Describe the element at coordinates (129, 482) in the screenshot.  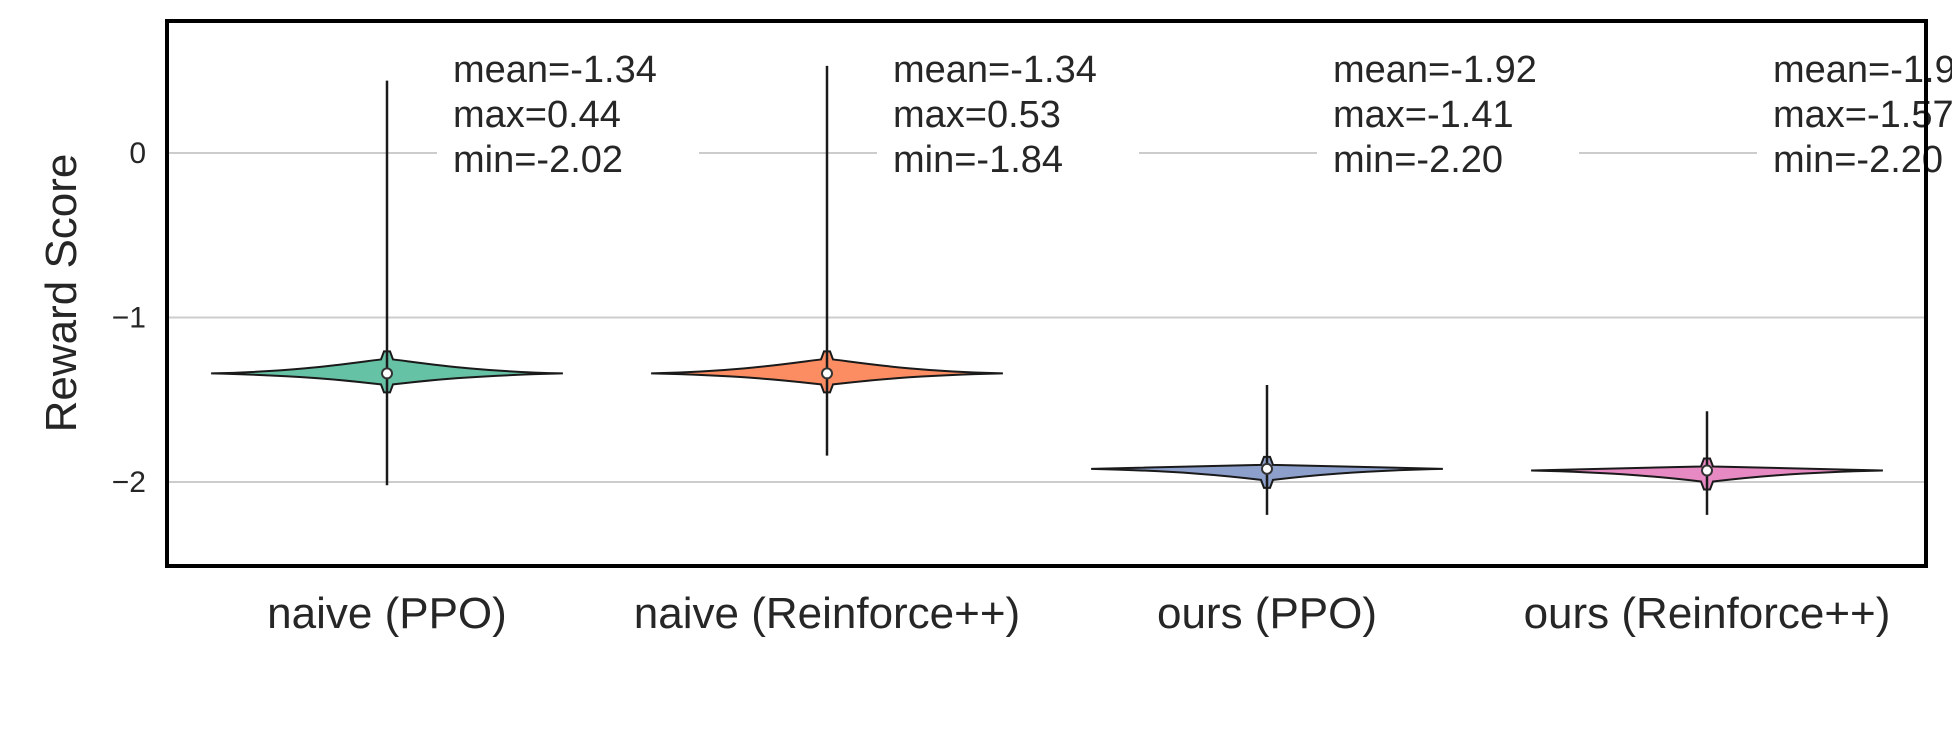
I see `y-tick-label: −2` at that location.